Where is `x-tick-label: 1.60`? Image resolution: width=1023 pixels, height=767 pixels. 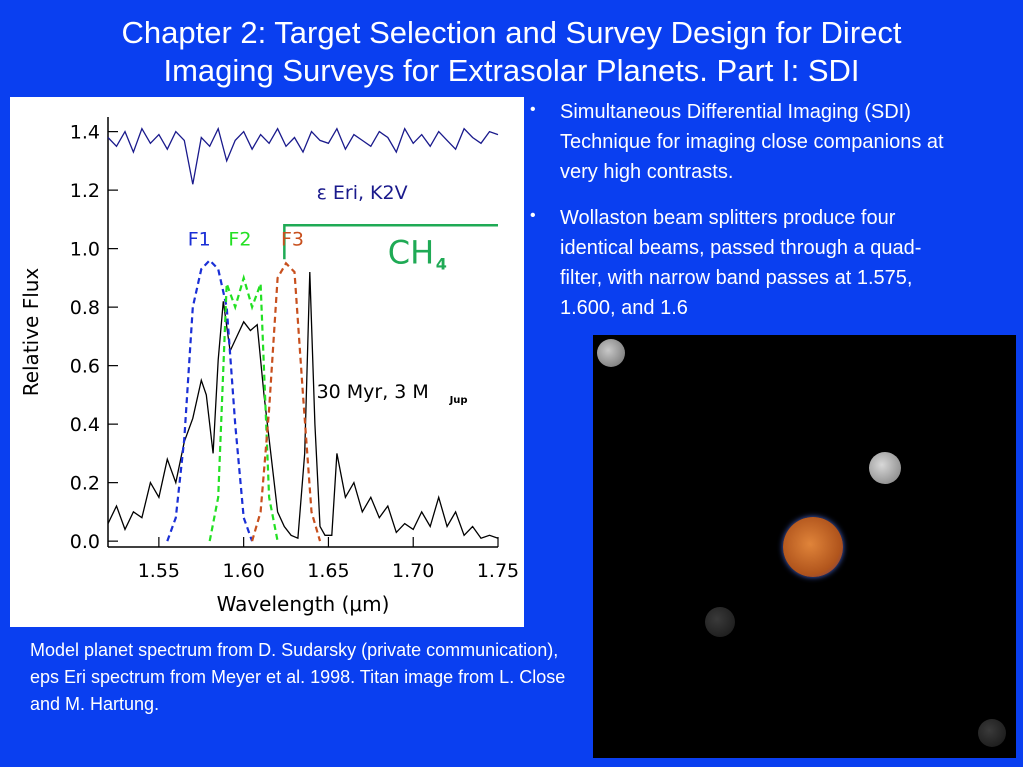 x-tick-label: 1.60 is located at coordinates (243, 571).